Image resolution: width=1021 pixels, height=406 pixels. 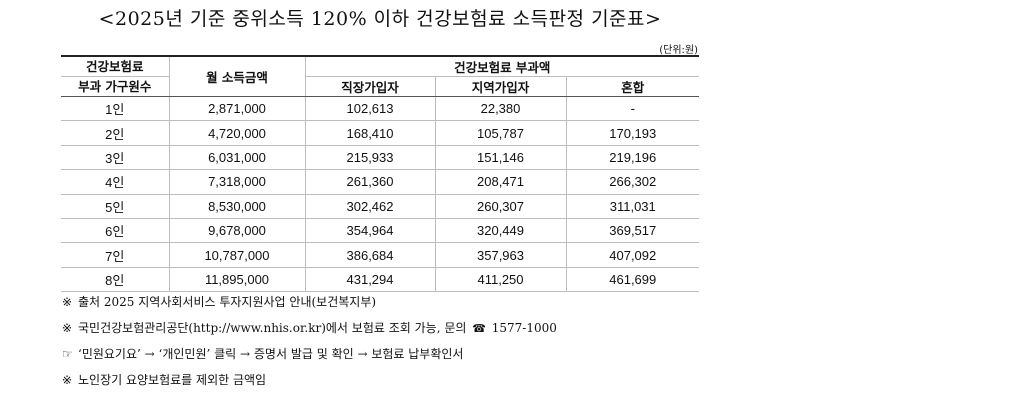 I want to click on cell-employee: 102,613, so click(x=370, y=109).